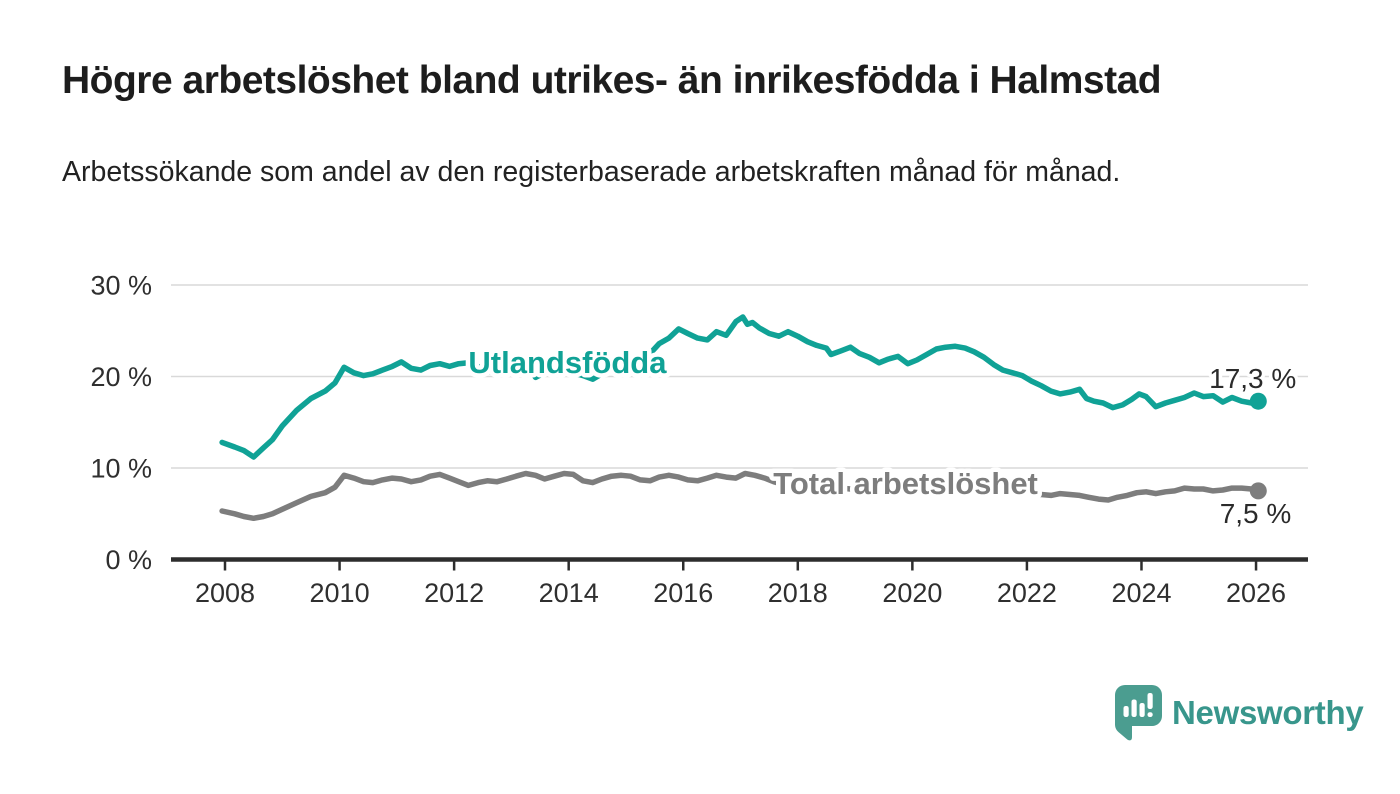  What do you see at coordinates (340, 593) in the screenshot?
I see `x-tick-label-2010: 2010` at bounding box center [340, 593].